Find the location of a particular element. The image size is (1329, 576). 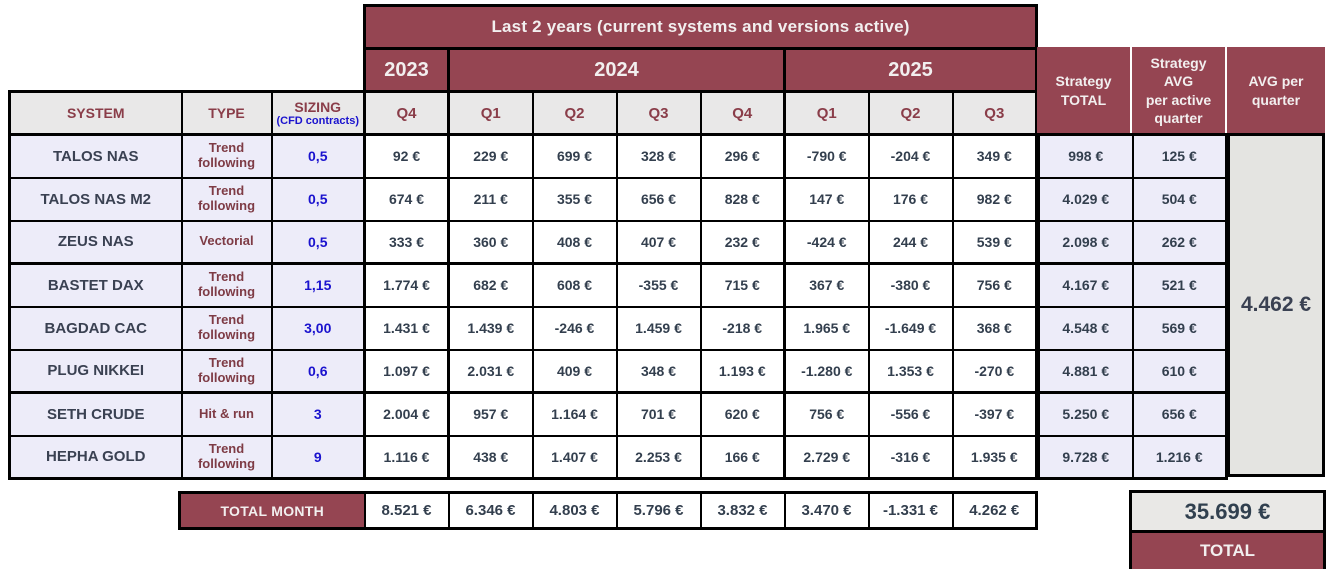

quarter-value: -1.280 € is located at coordinates (826, 371).